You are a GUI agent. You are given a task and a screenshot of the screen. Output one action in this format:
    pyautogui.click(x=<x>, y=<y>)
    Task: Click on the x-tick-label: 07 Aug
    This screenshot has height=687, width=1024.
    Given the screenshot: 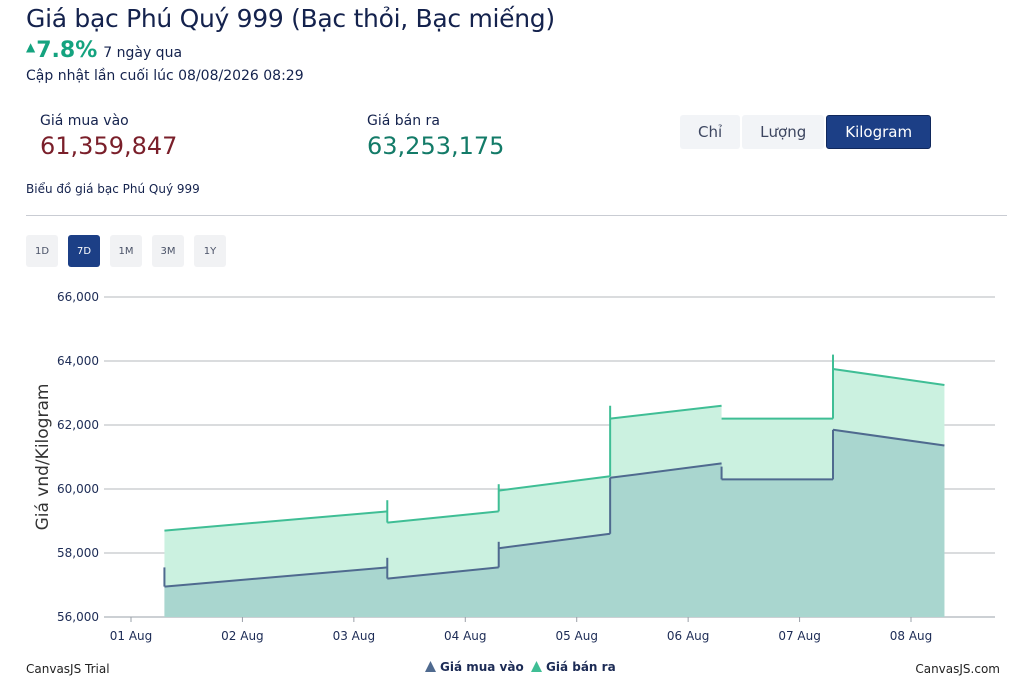 What is the action you would take?
    pyautogui.click(x=799, y=636)
    